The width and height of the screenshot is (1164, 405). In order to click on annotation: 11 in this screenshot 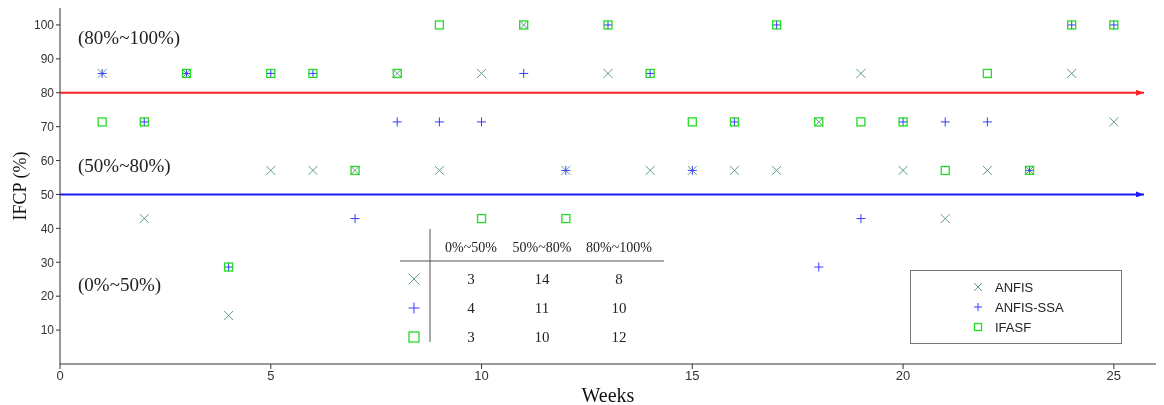, I will do `click(542, 308)`.